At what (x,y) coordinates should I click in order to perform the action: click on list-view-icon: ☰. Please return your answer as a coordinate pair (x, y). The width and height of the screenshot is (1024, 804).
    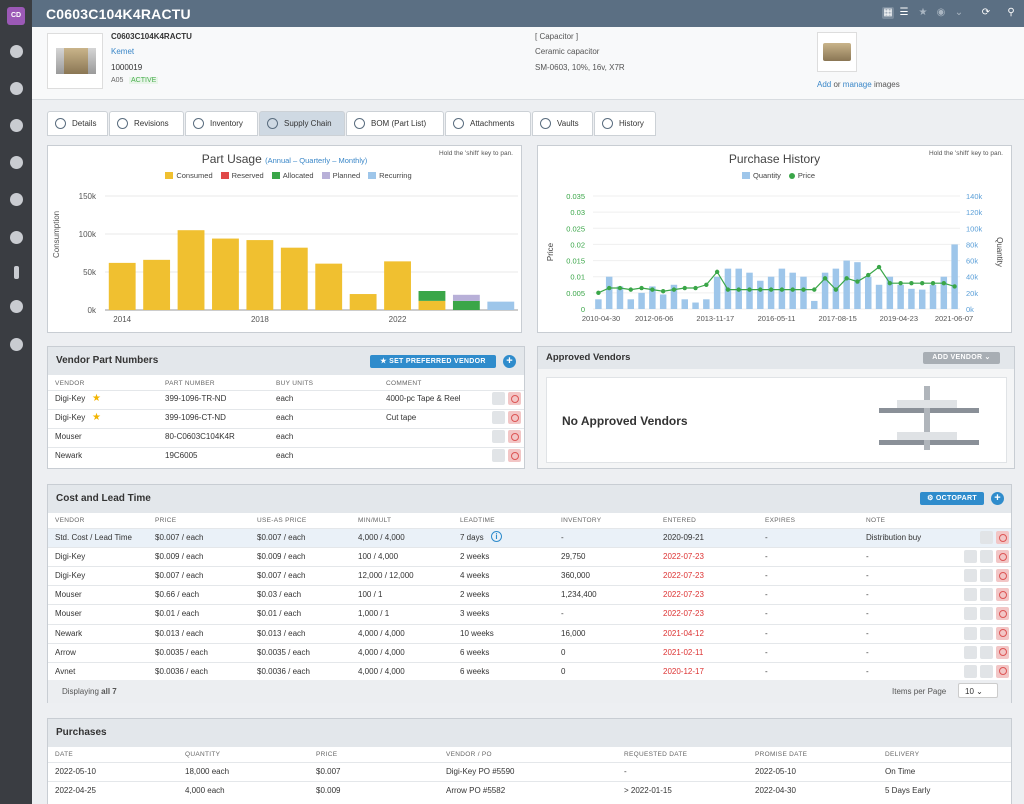
    Looking at the image, I should click on (904, 12).